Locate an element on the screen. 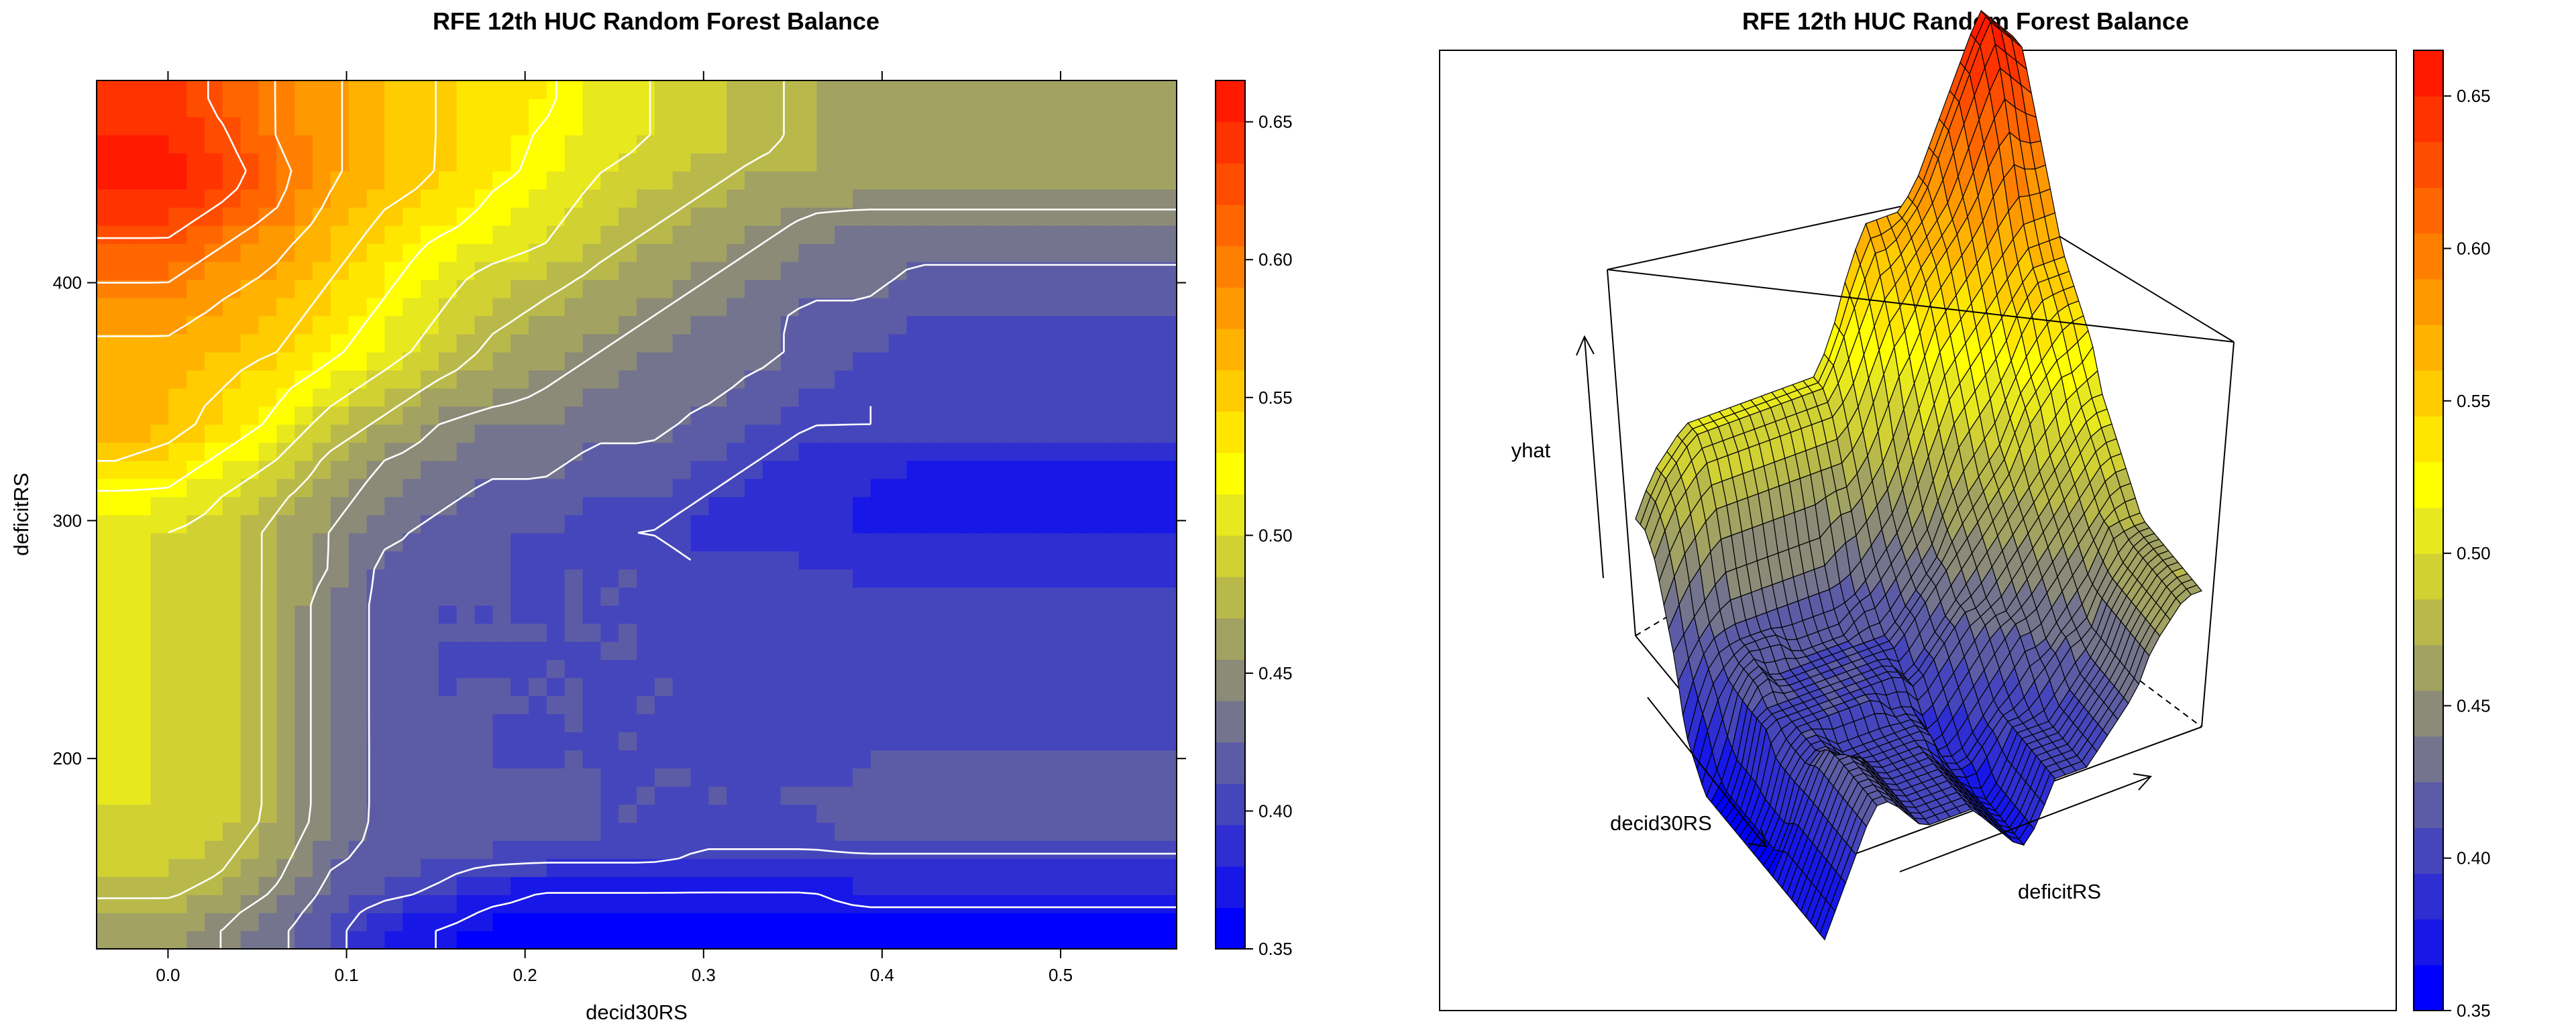 This screenshot has height=1030, width=2576. surface-z-label: yhat is located at coordinates (1531, 450).